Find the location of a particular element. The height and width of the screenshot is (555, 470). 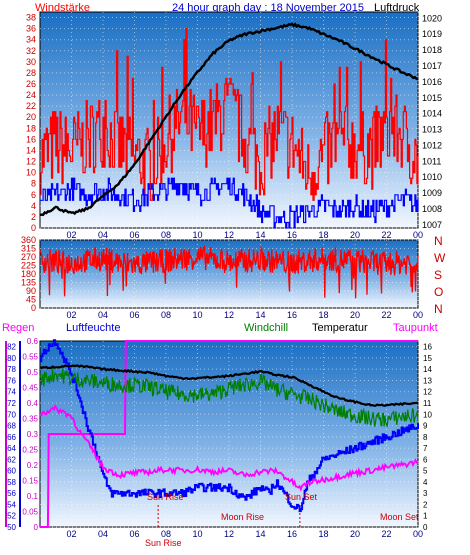

pressure-y-tick-label: 1016 is located at coordinates (432, 82).